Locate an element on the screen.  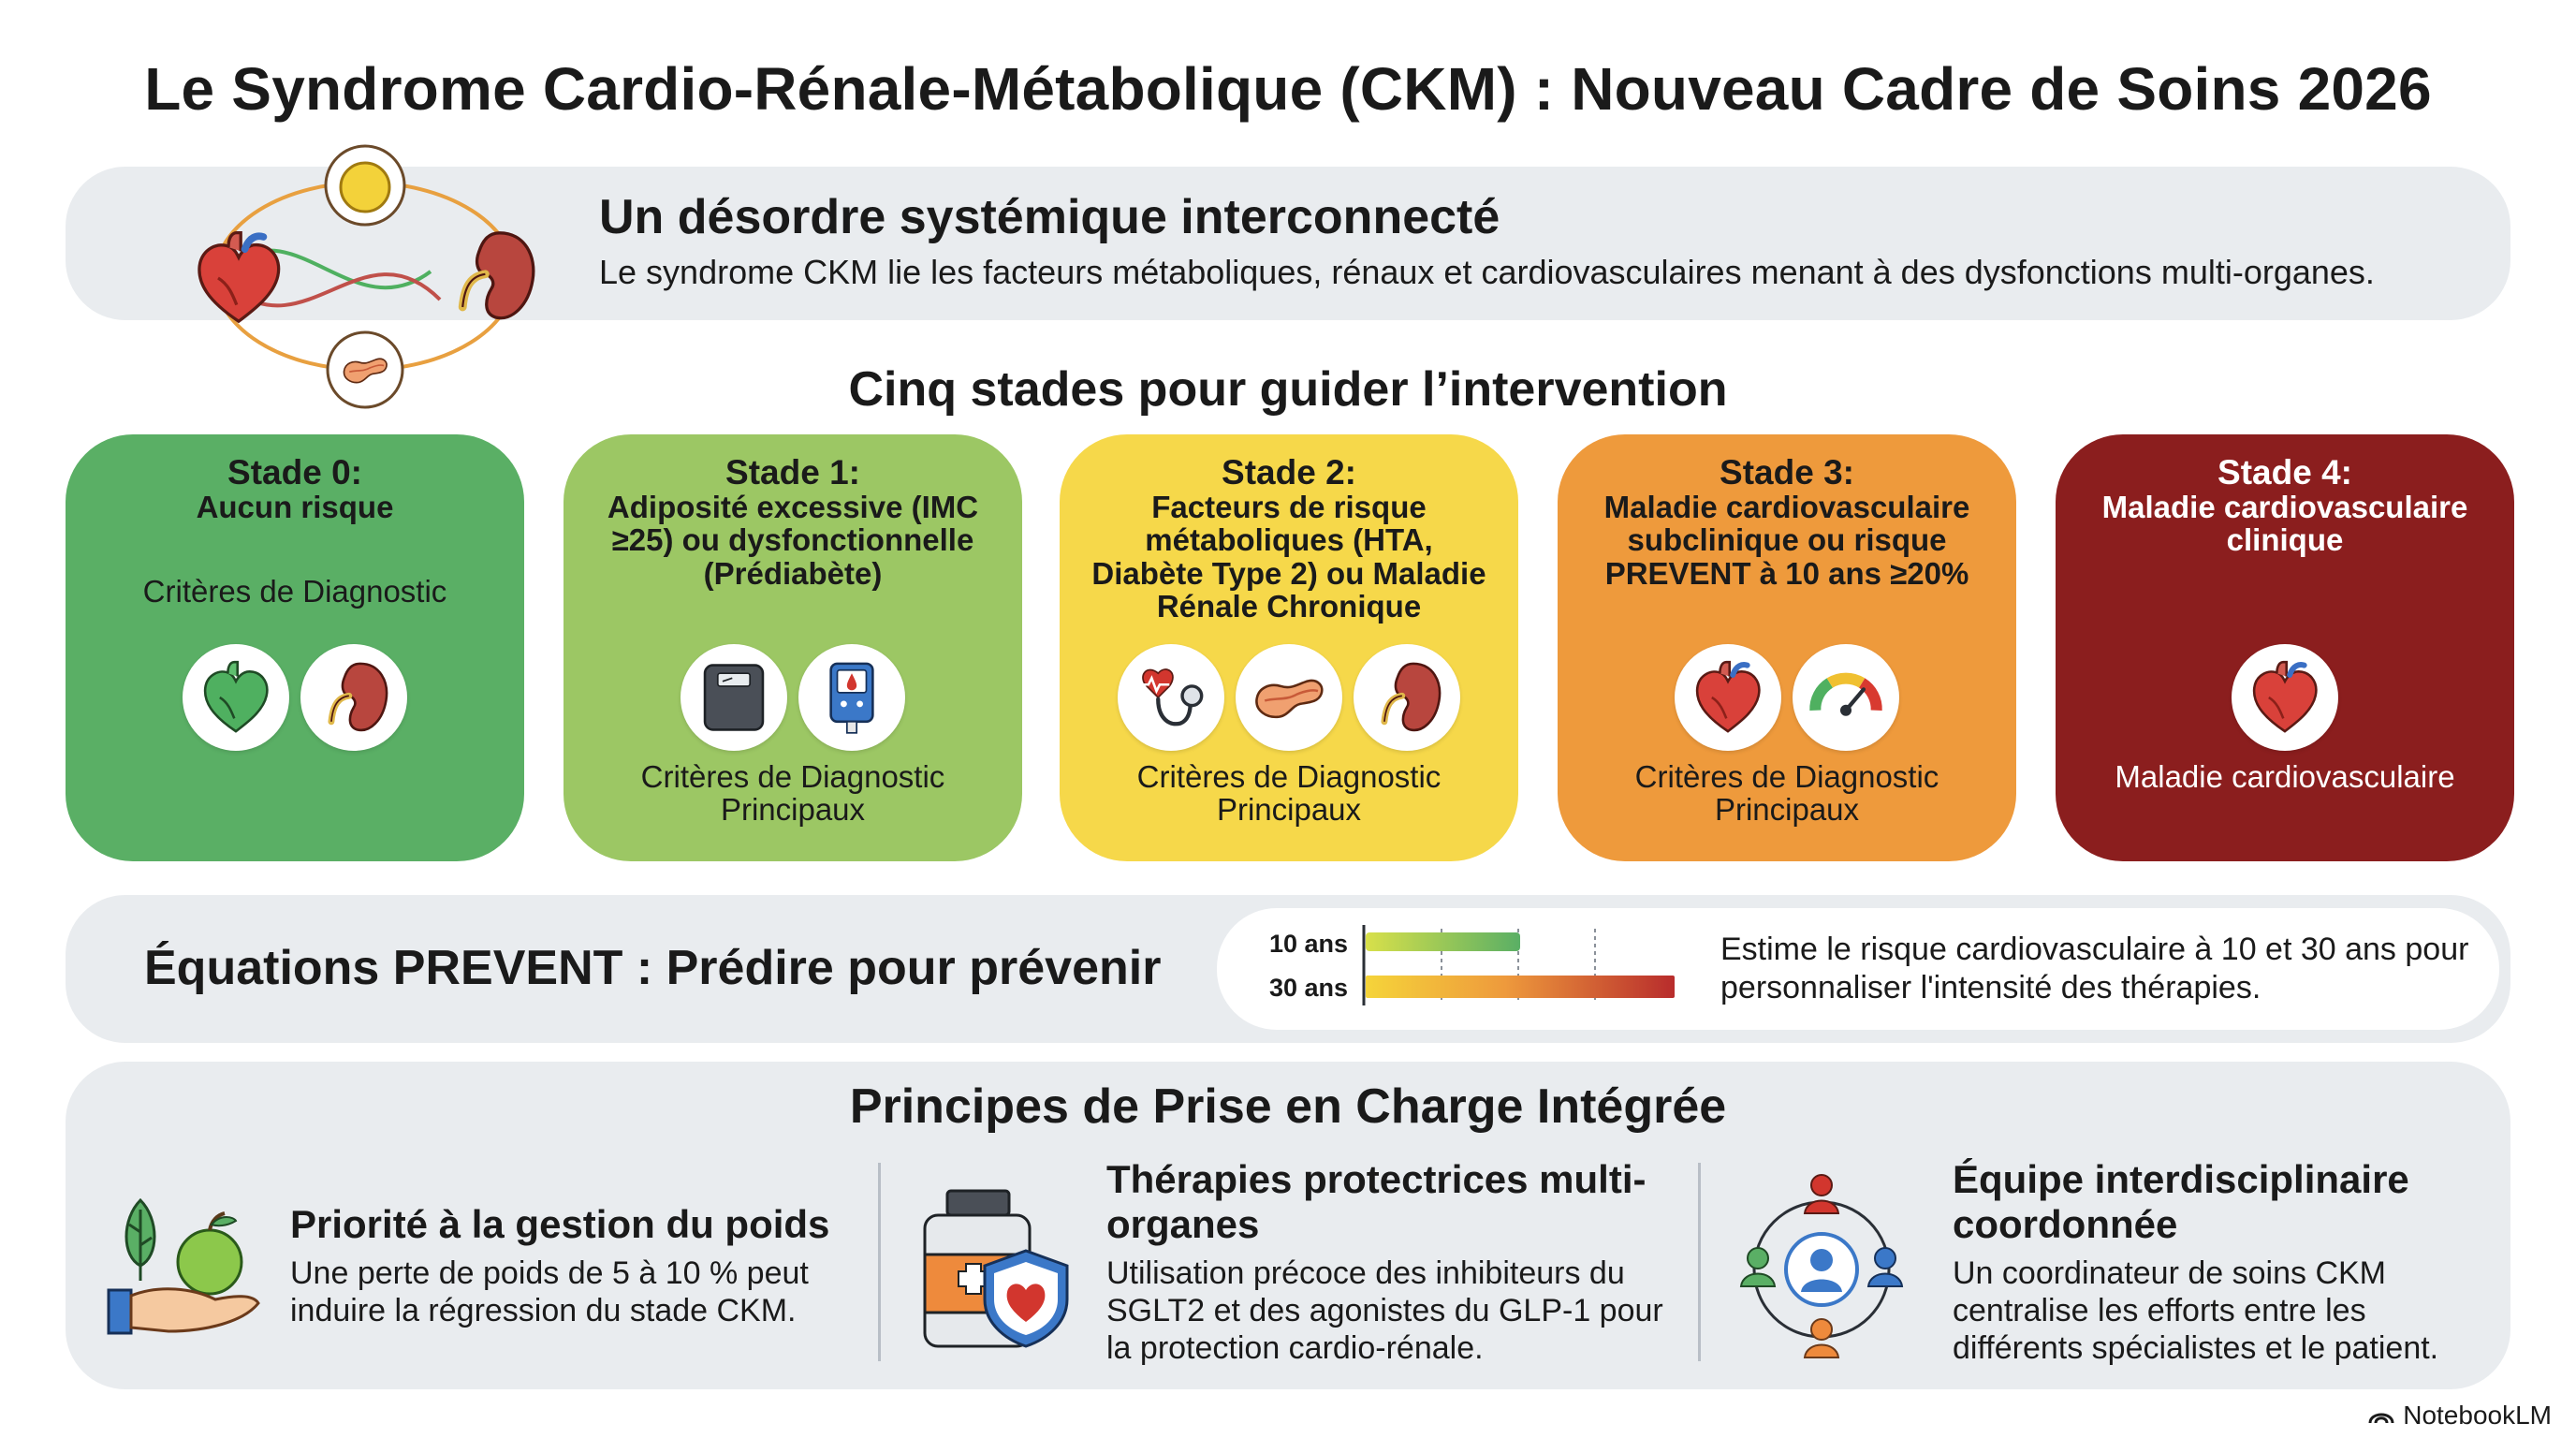
stage-title: Stade 0: is located at coordinates (294, 472).